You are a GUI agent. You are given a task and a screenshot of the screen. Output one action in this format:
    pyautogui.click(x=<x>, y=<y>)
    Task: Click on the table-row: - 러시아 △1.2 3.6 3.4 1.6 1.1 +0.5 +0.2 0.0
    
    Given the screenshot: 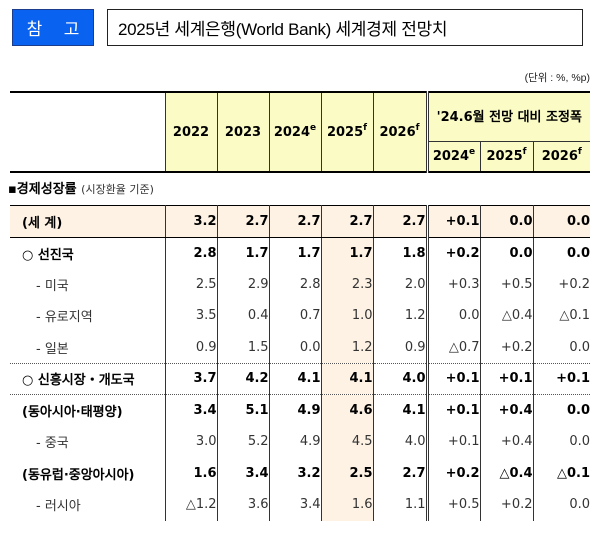 What is the action you would take?
    pyautogui.click(x=300, y=505)
    